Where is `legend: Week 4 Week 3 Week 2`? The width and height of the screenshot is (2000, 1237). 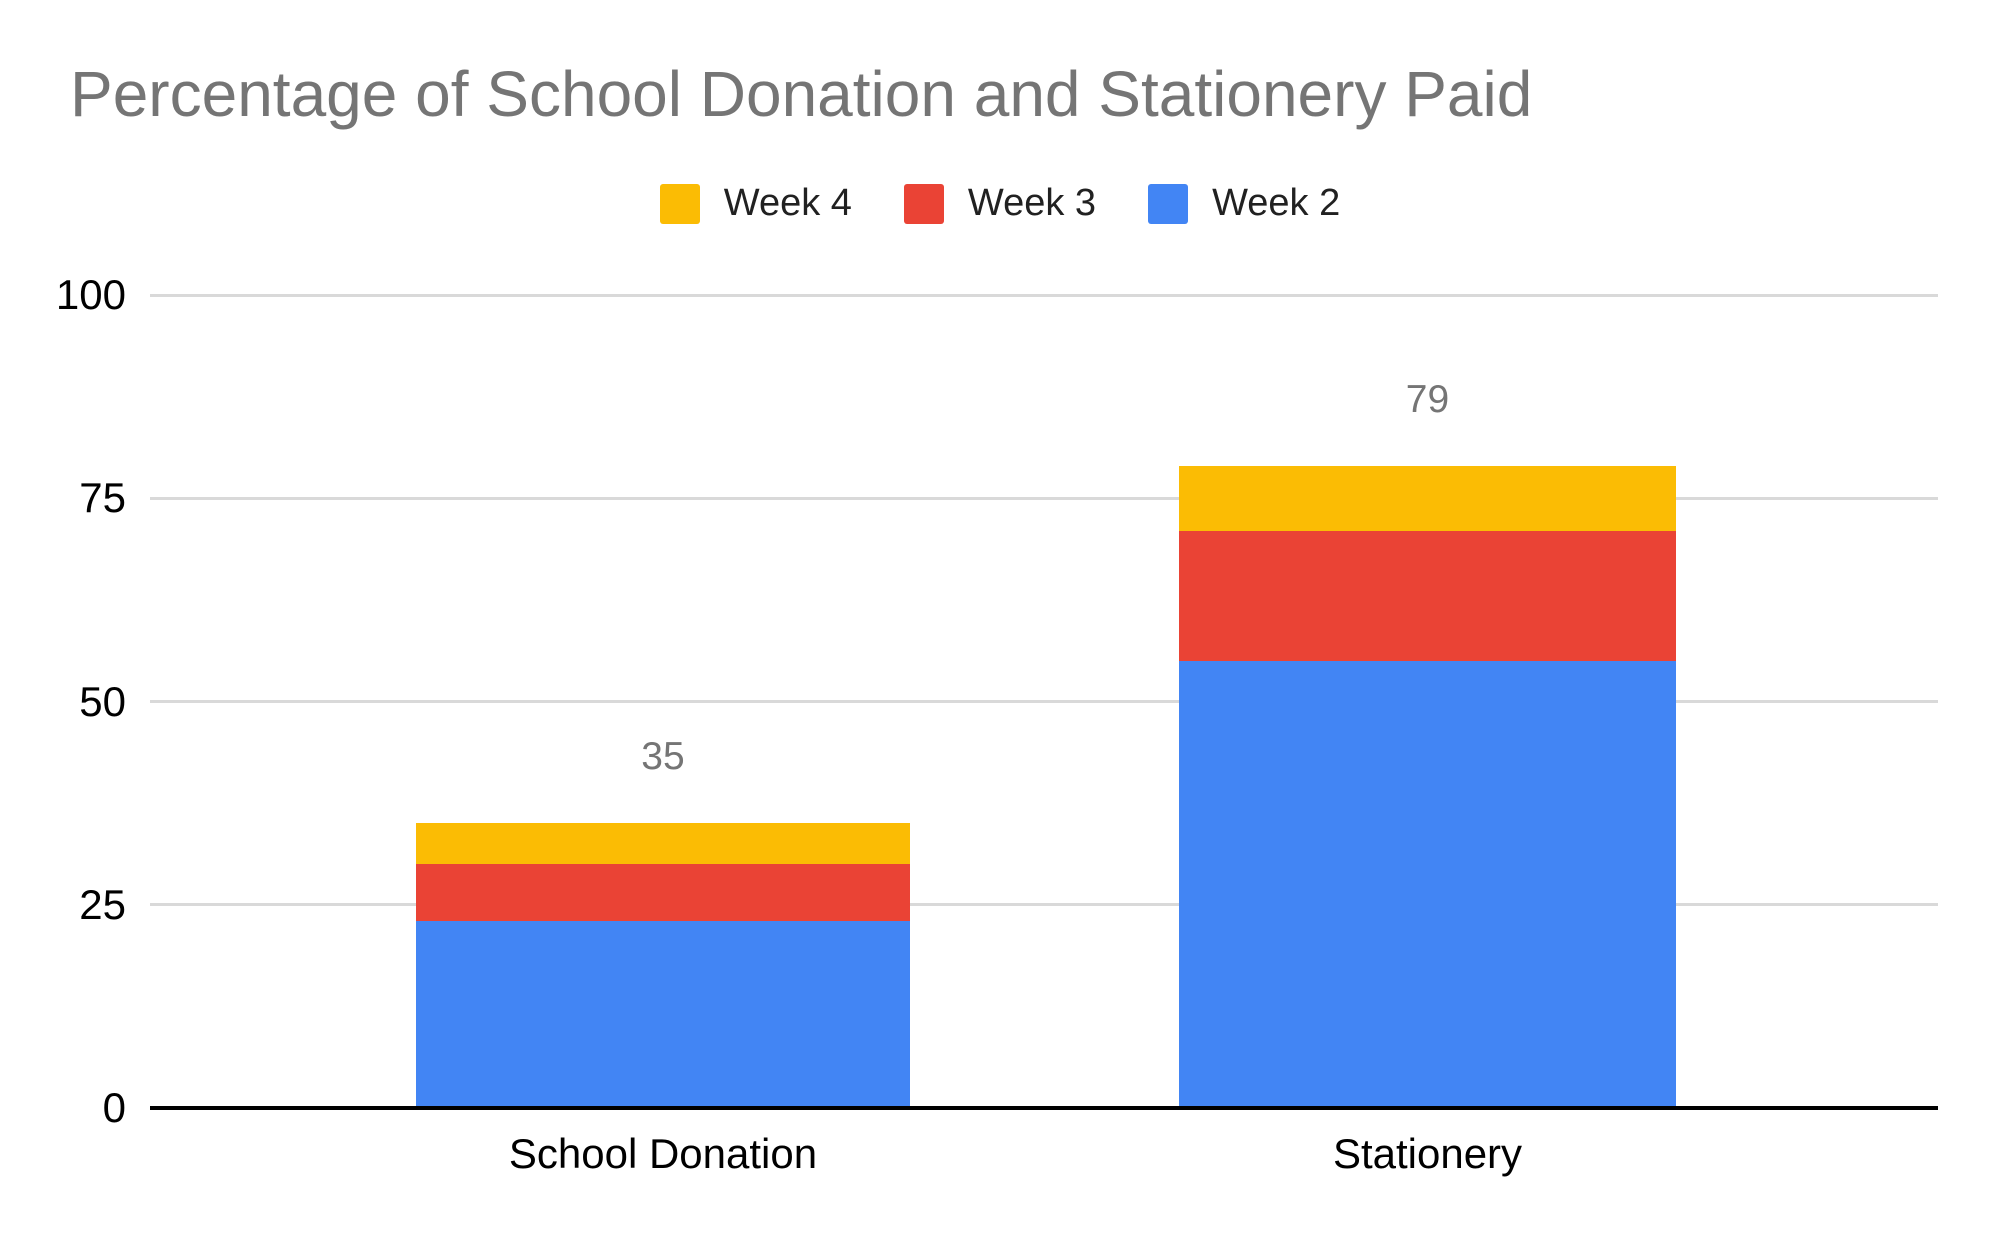
legend: Week 4 Week 3 Week 2 is located at coordinates (1000, 203).